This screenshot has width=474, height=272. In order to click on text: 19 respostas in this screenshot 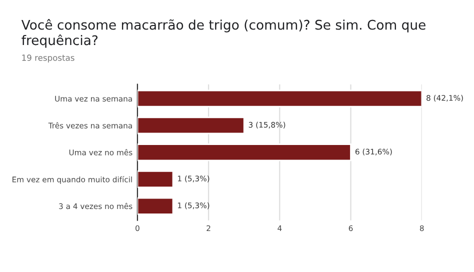, I will do `click(48, 58)`.